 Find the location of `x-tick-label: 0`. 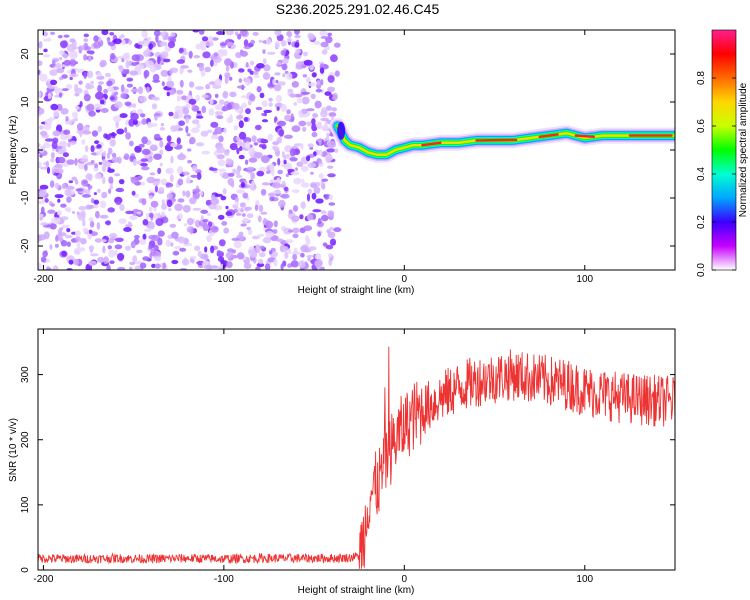

x-tick-label: 0 is located at coordinates (405, 279).